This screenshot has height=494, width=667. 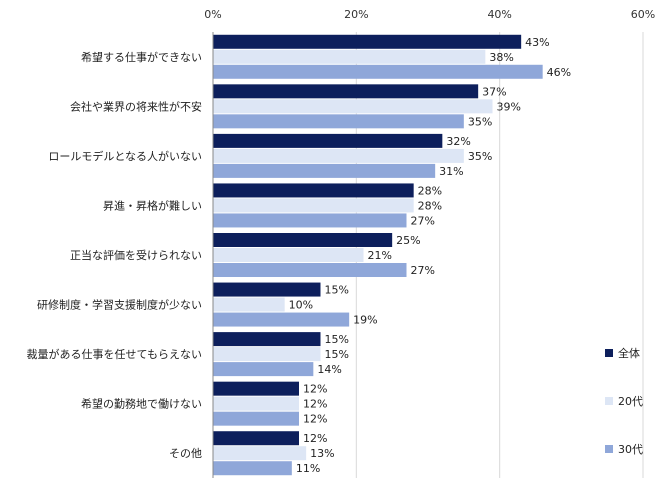 What do you see at coordinates (408, 240) in the screenshot?
I see `data-label: 25%` at bounding box center [408, 240].